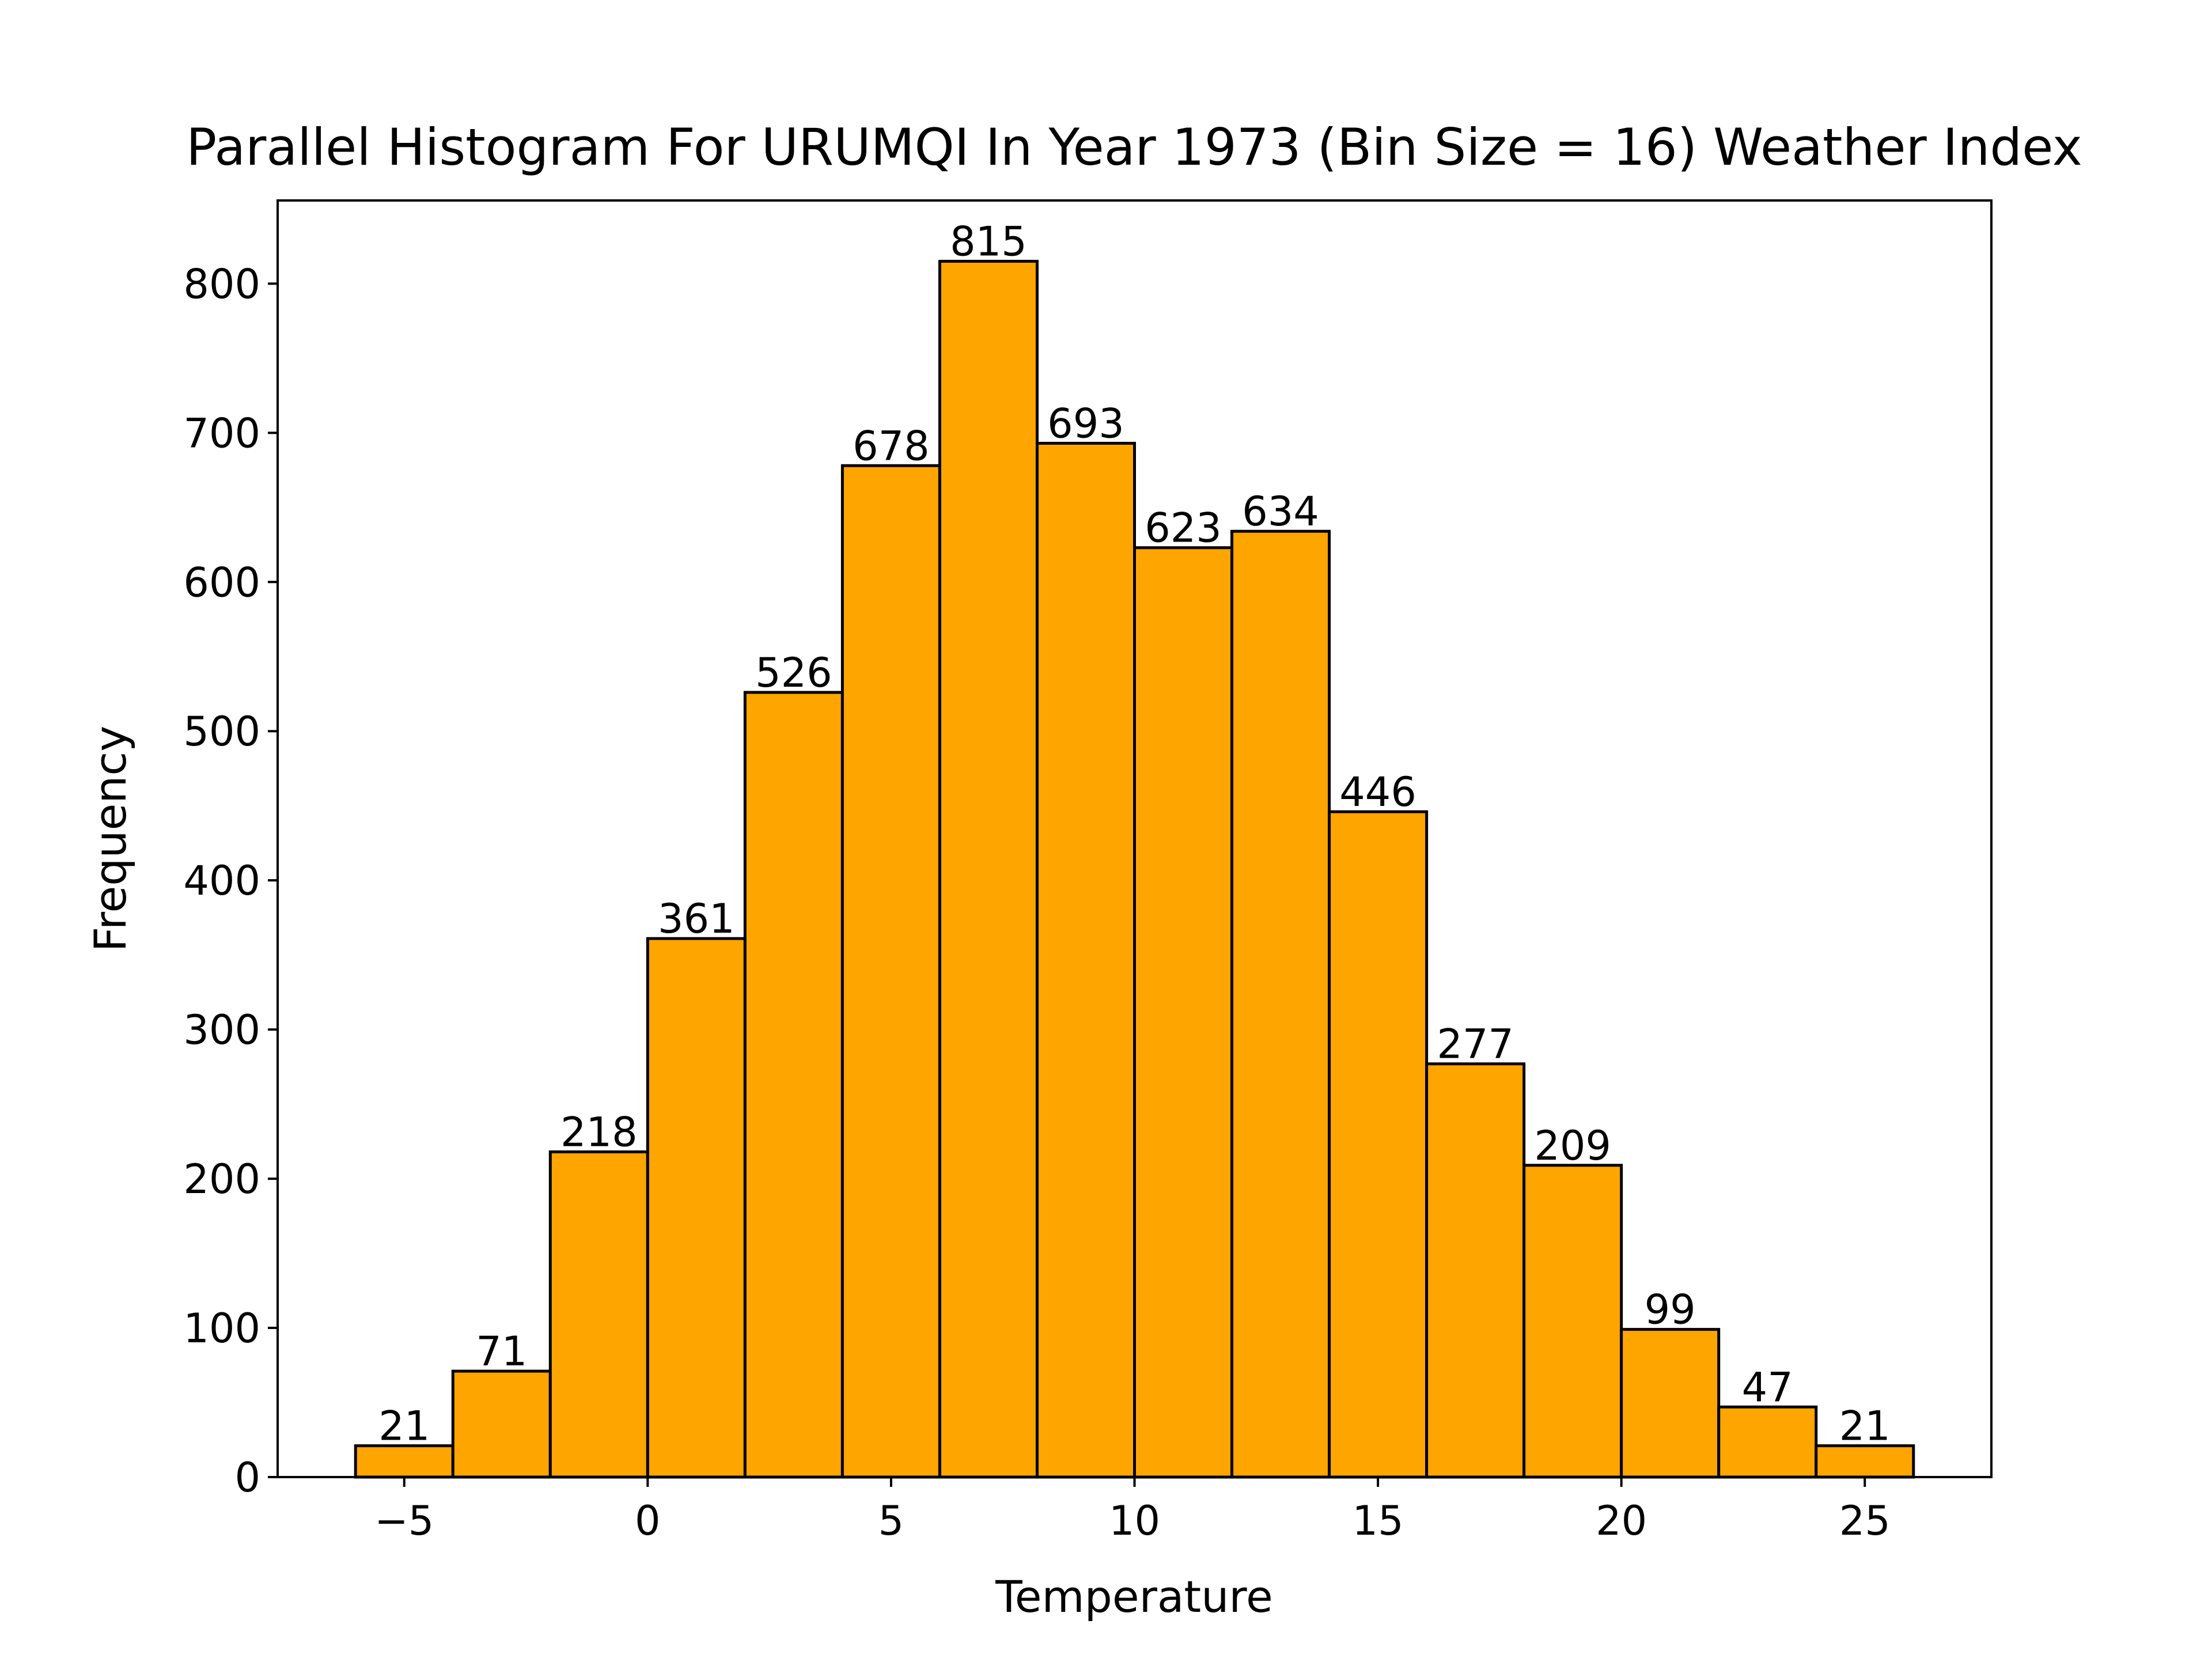 Image resolution: width=2212 pixels, height=1662 pixels. What do you see at coordinates (1378, 1520) in the screenshot?
I see `x-tick-label: 15` at bounding box center [1378, 1520].